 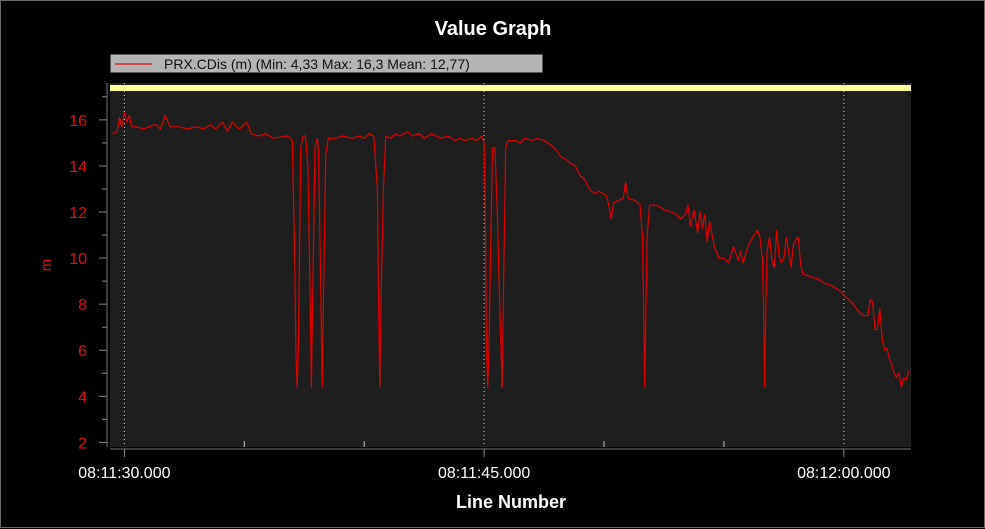 What do you see at coordinates (484, 461) in the screenshot?
I see `x-axis: 08:11:30.000 08:11:45.000 08:12:00.000` at bounding box center [484, 461].